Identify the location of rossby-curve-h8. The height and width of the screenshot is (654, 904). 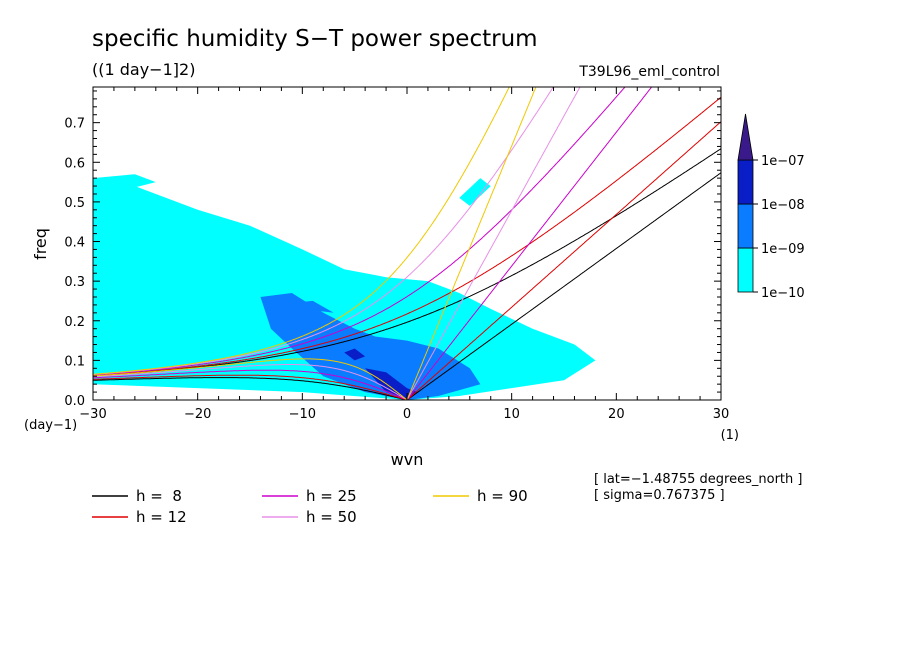
(250, 388).